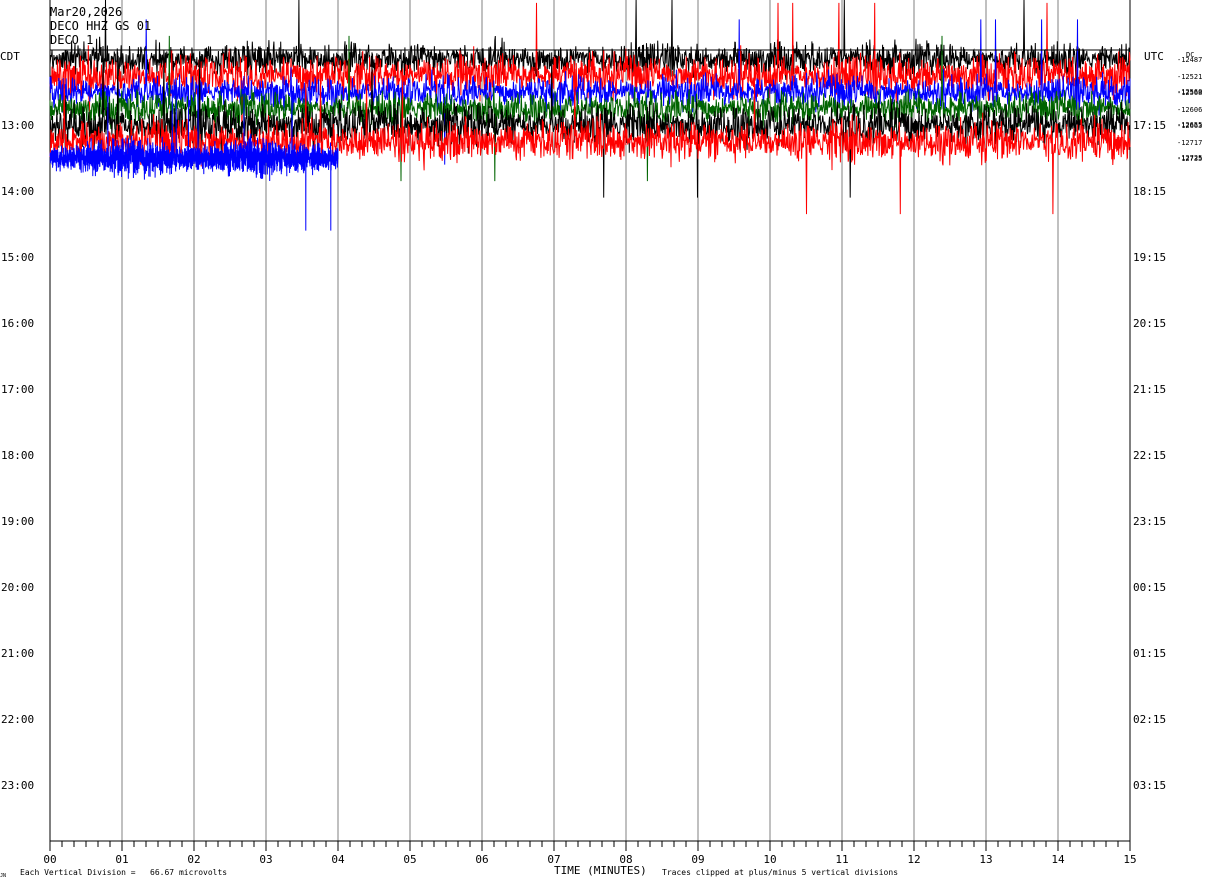 The height and width of the screenshot is (886, 1210). What do you see at coordinates (1149, 455) in the screenshot?
I see `row-label-utc: 22:15` at bounding box center [1149, 455].